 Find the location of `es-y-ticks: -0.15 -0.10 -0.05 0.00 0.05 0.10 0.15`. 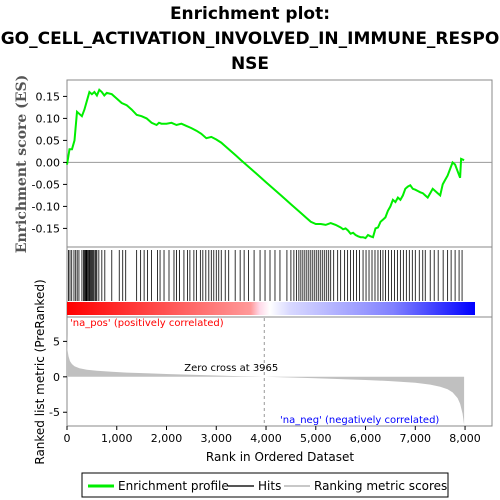

es-y-ticks: -0.15 -0.10 -0.05 0.00 0.05 0.10 0.15 is located at coordinates (49, 162).